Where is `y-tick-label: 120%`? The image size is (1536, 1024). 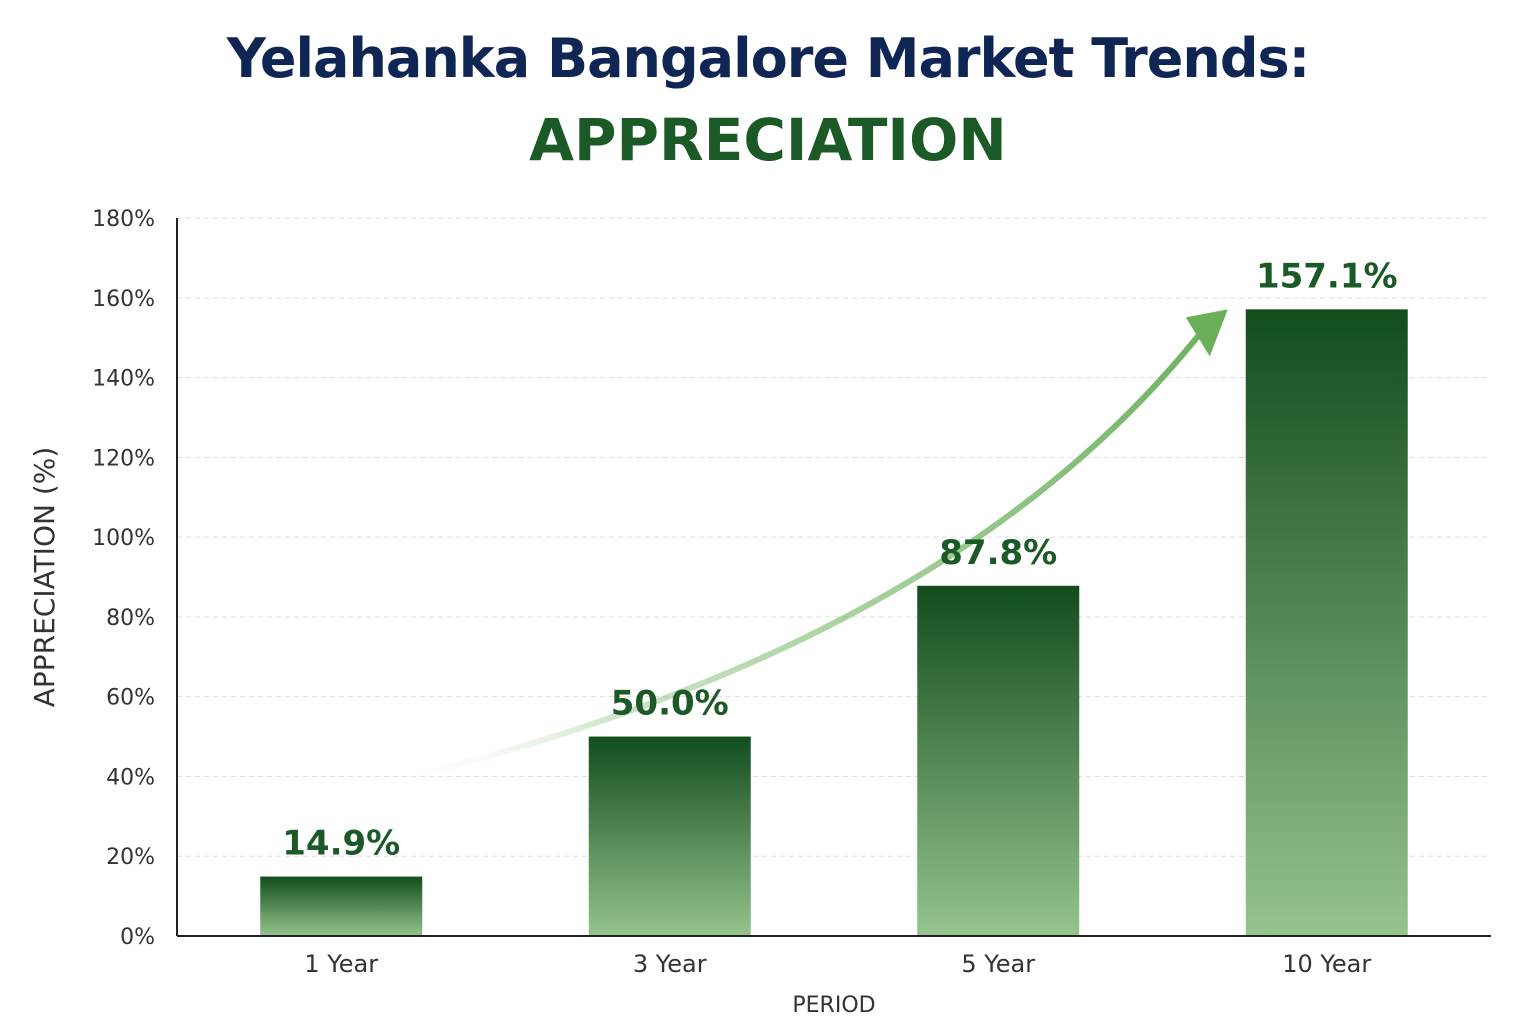
y-tick-label: 120% is located at coordinates (123, 458).